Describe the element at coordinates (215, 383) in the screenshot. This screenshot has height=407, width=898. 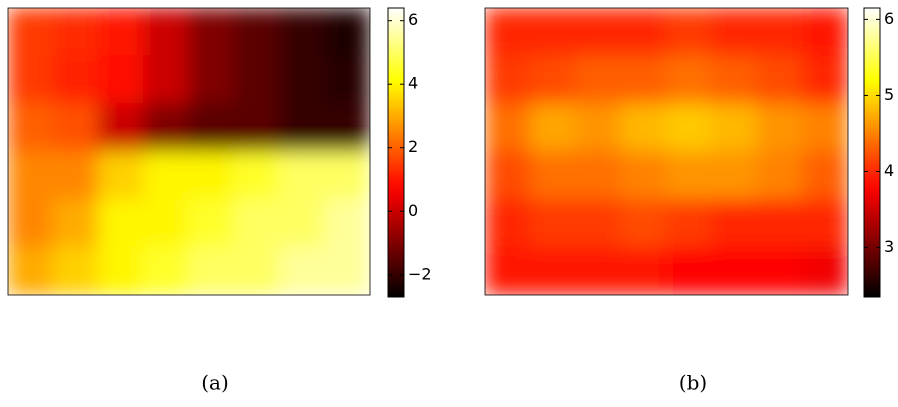
I see `panel-caption: (a)` at that location.